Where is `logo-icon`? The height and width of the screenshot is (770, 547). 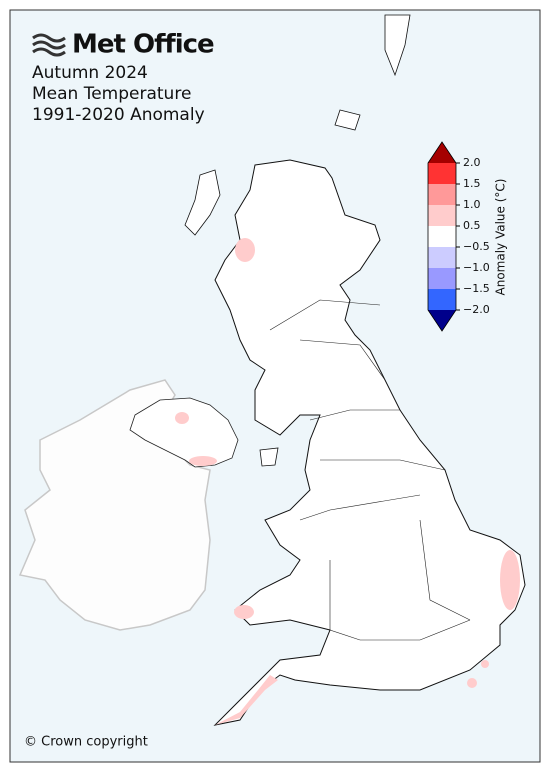 logo-icon is located at coordinates (49, 45).